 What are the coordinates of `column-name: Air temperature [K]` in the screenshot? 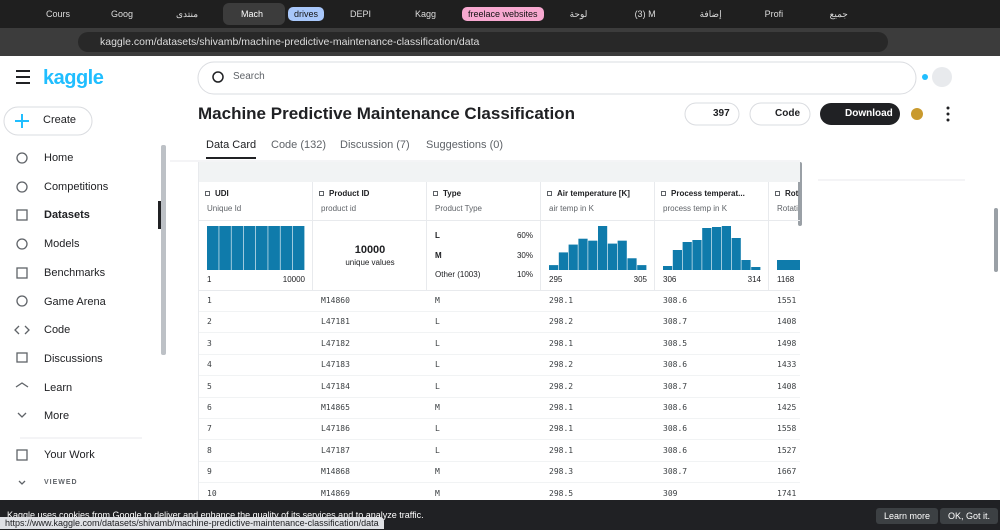 It's located at (593, 193).